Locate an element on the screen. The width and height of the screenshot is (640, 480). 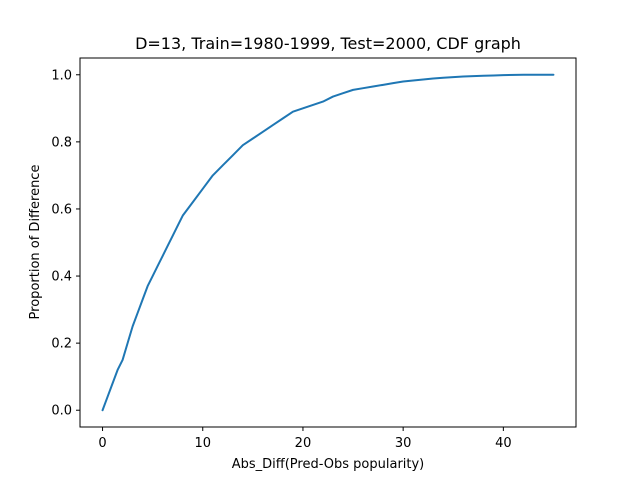
x-tick-label: 40 is located at coordinates (503, 443).